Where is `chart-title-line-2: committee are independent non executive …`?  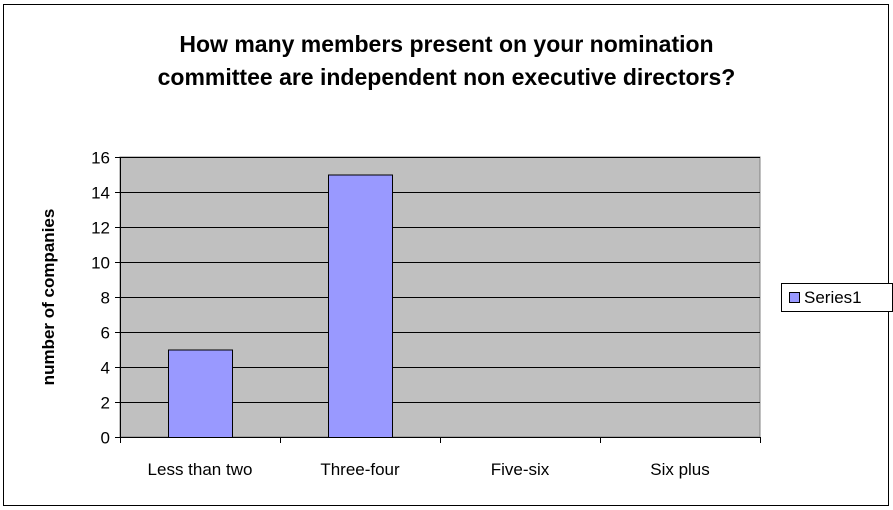 chart-title-line-2: committee are independent non executive … is located at coordinates (446, 77).